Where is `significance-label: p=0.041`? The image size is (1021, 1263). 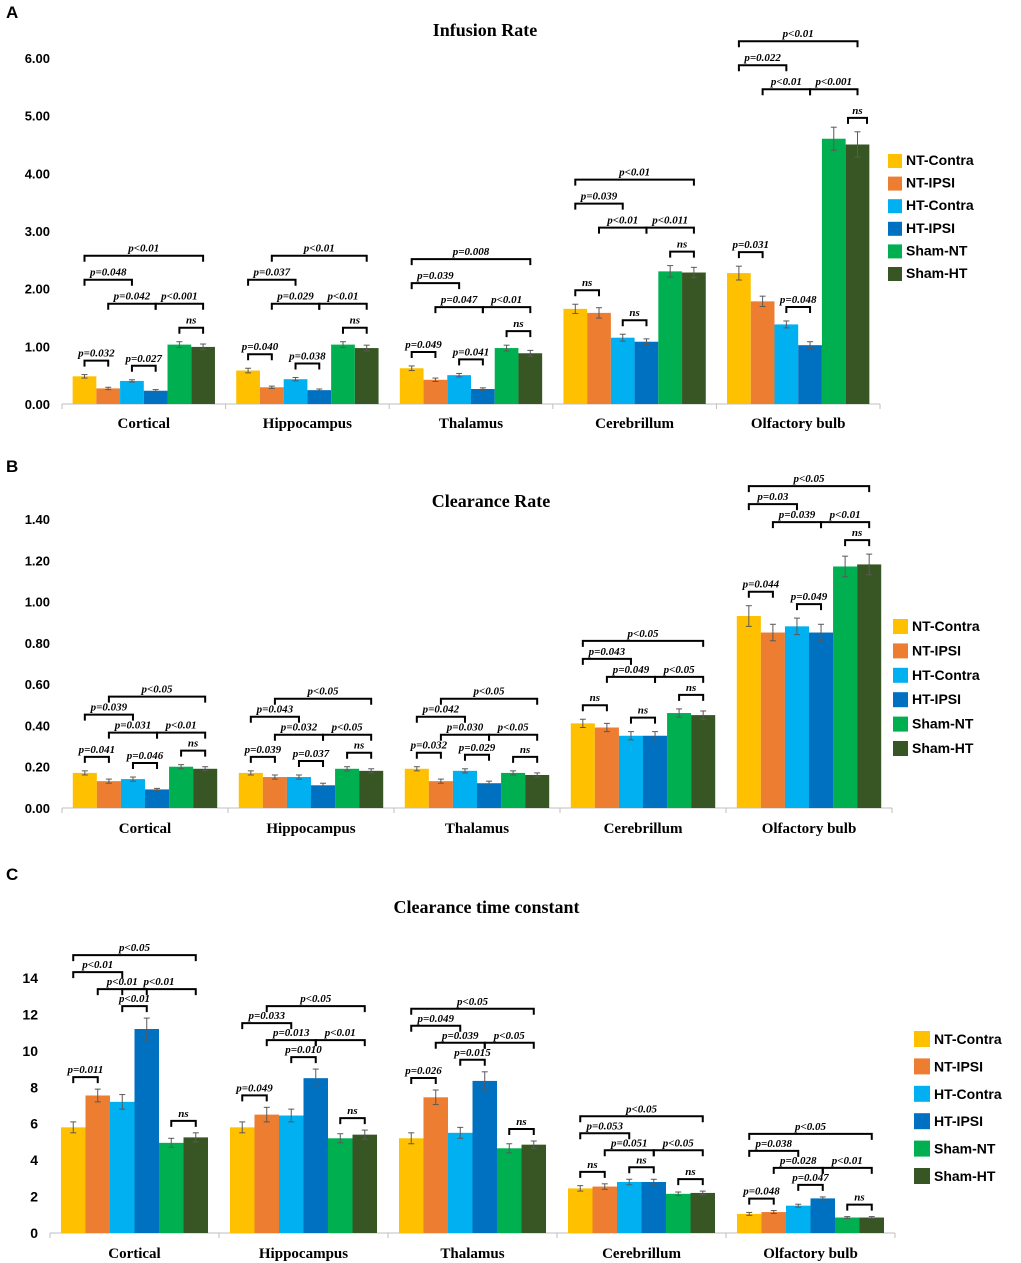 significance-label: p=0.041 is located at coordinates (471, 352).